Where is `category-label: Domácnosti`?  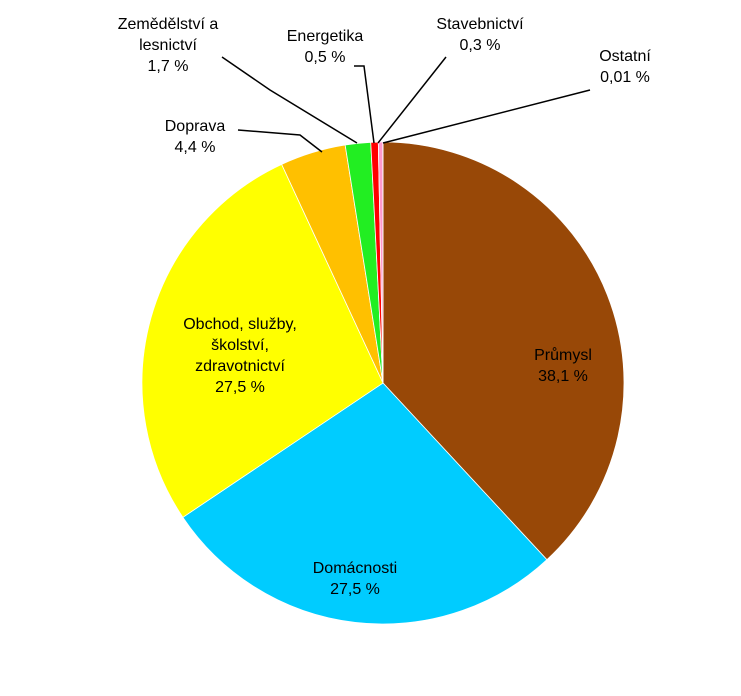 category-label: Domácnosti is located at coordinates (355, 568).